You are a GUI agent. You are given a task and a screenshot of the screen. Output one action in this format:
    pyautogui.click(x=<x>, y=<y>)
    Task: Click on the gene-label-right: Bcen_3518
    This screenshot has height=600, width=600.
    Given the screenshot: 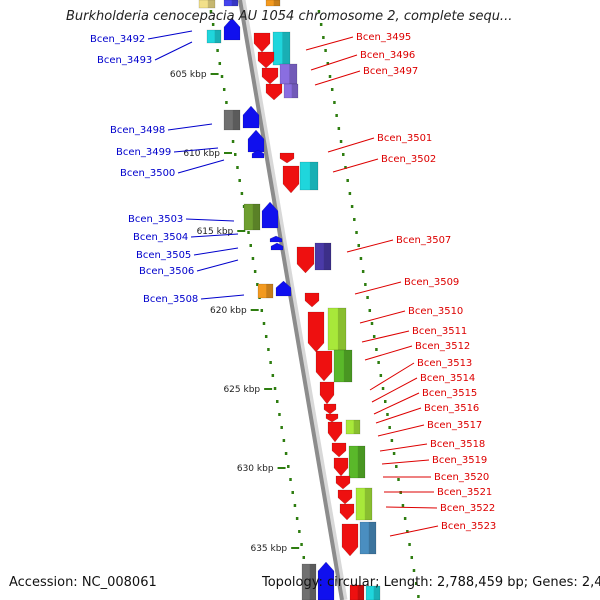 What is the action you would take?
    pyautogui.click(x=457, y=444)
    